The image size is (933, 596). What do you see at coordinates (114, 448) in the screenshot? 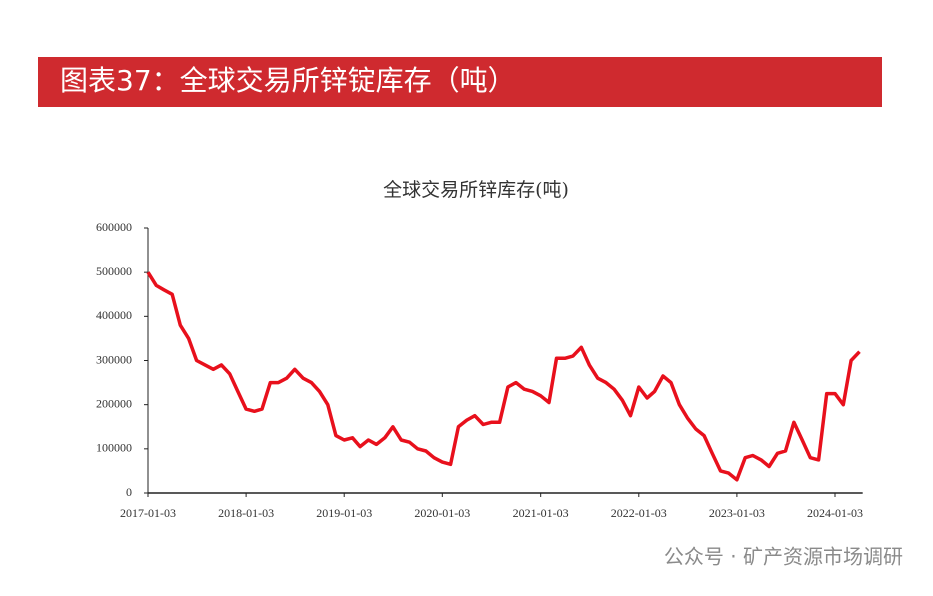
I see `y-tick-label: 100000` at bounding box center [114, 448].